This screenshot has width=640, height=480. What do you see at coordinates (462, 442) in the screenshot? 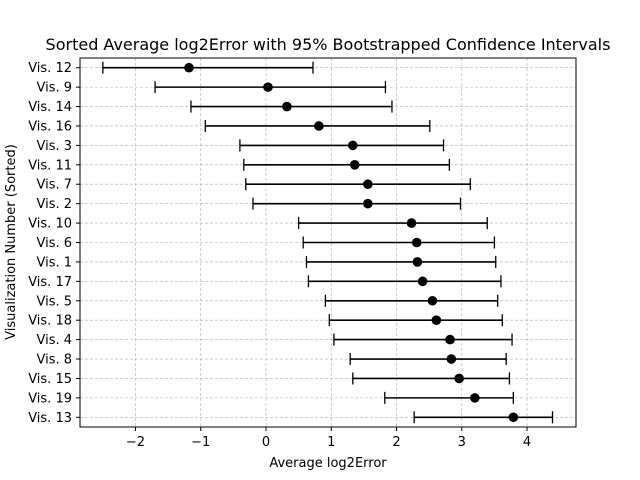
I see `x-tick-label: 3` at bounding box center [462, 442].